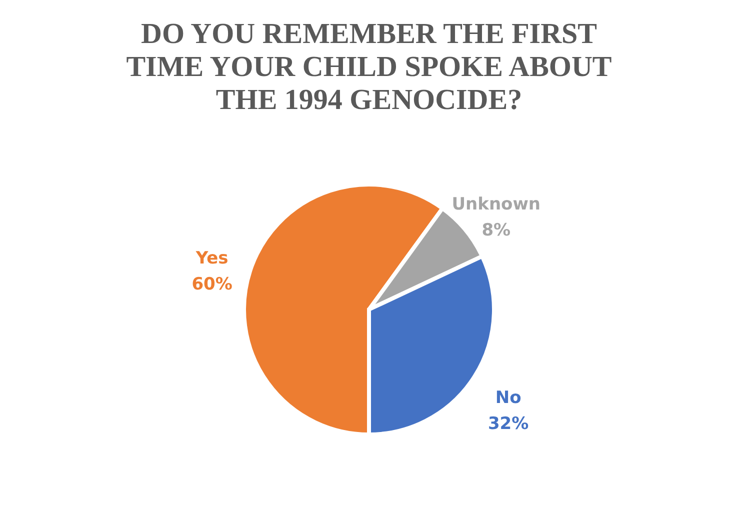 Image resolution: width=738 pixels, height=514 pixels. Describe the element at coordinates (496, 204) in the screenshot. I see `slice-label: Unknown` at that location.